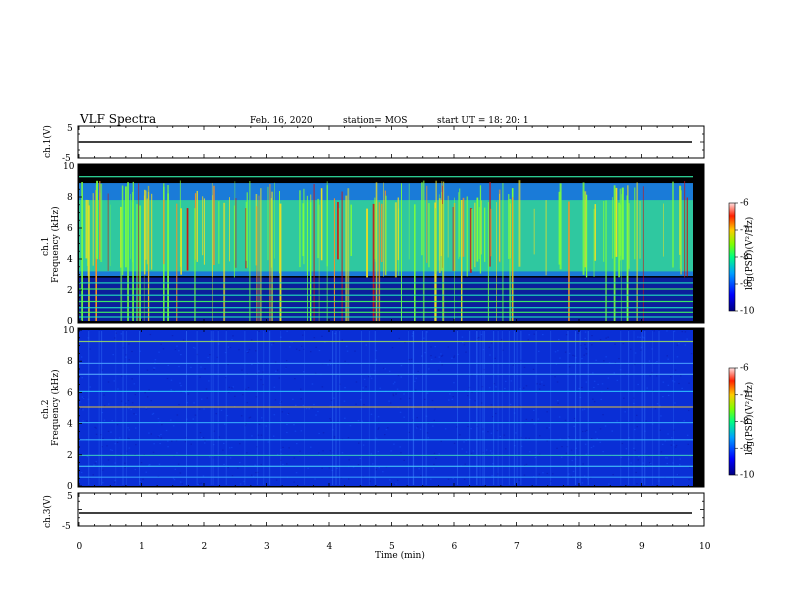  Describe the element at coordinates (705, 547) in the screenshot. I see `time-tick-label: 10` at that location.